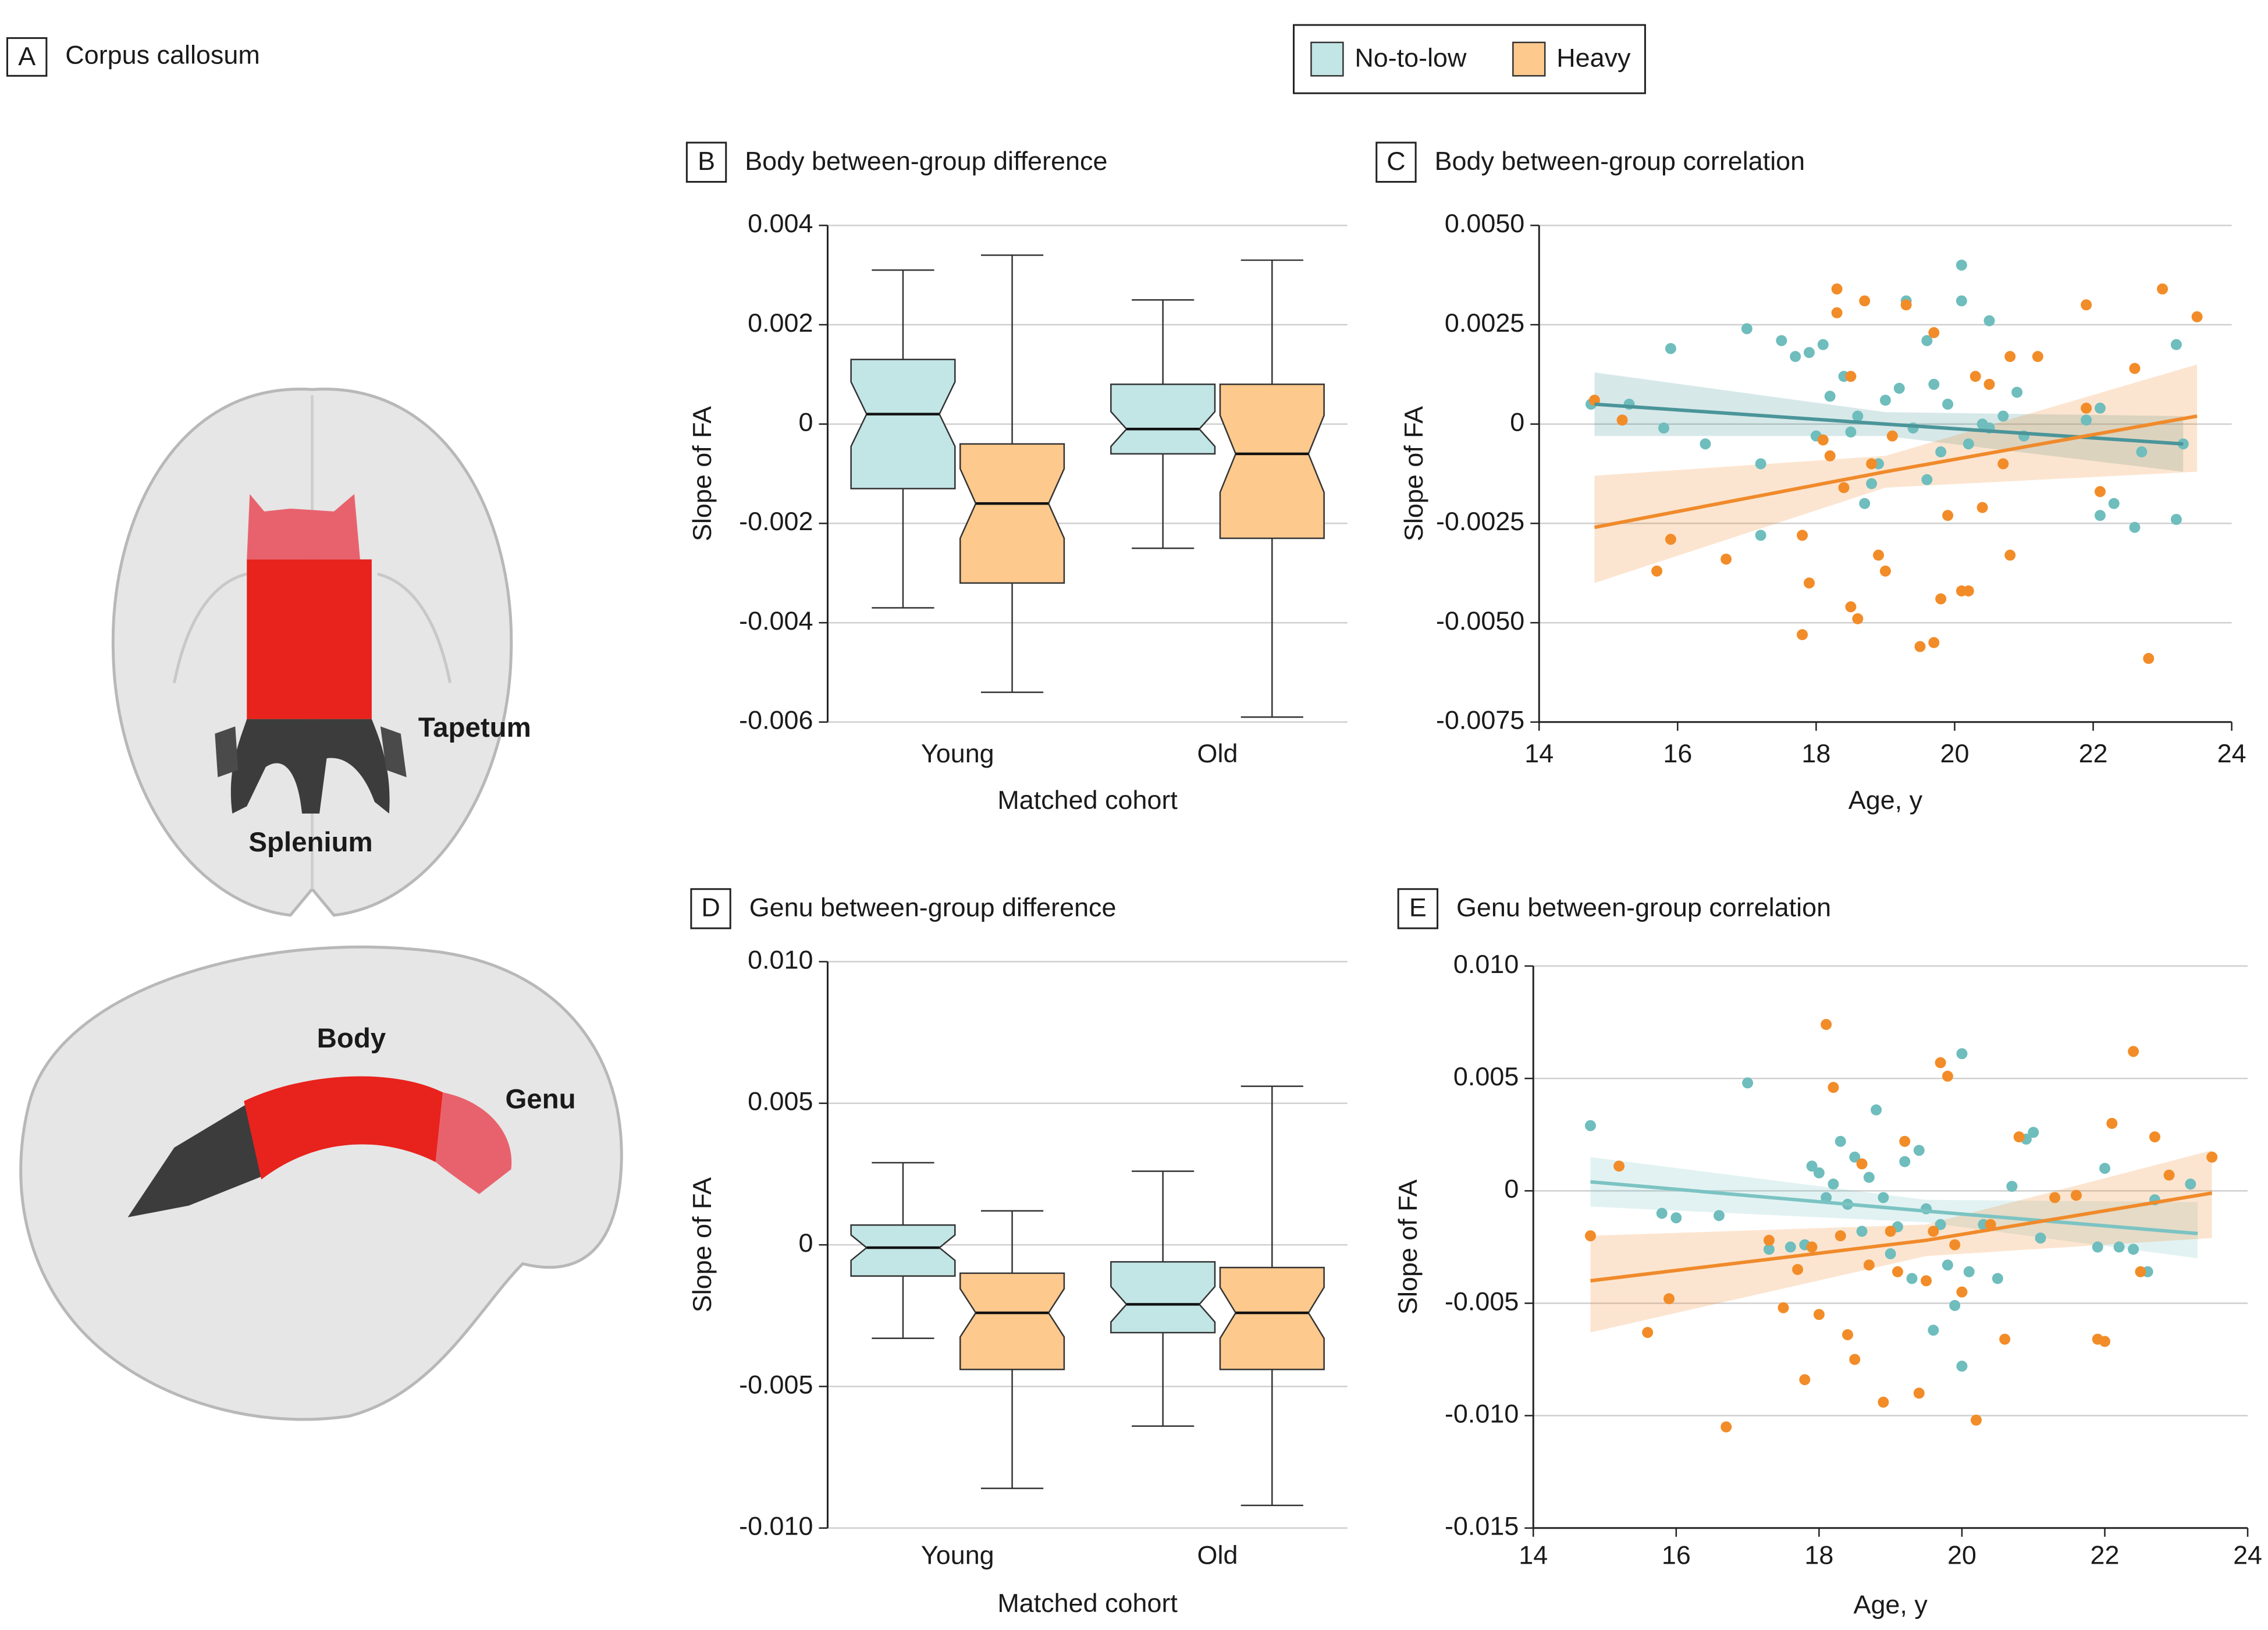  Describe the element at coordinates (781, 323) in the screenshot. I see `y-tick-label: 0.002` at that location.